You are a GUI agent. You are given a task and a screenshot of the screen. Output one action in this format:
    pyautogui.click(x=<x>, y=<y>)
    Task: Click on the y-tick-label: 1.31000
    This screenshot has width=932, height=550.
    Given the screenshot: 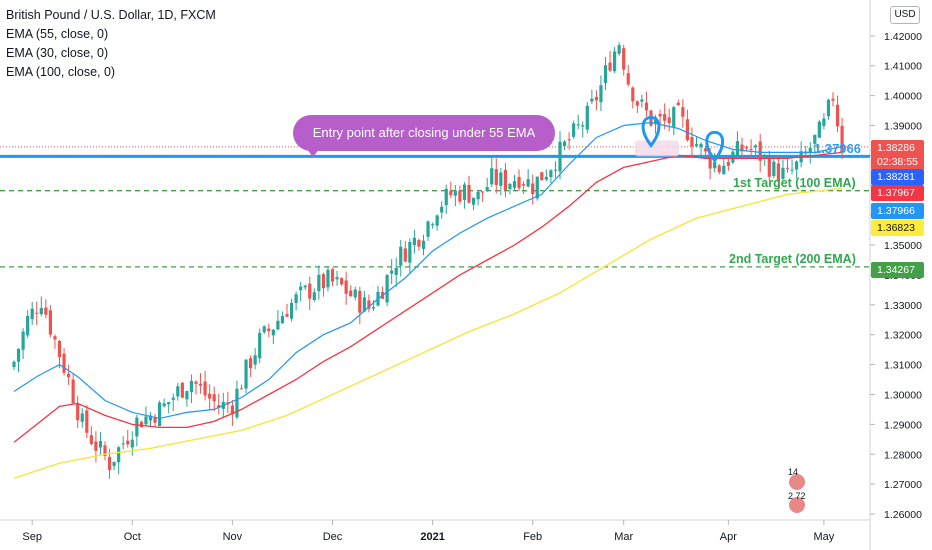 What is the action you would take?
    pyautogui.click(x=903, y=366)
    